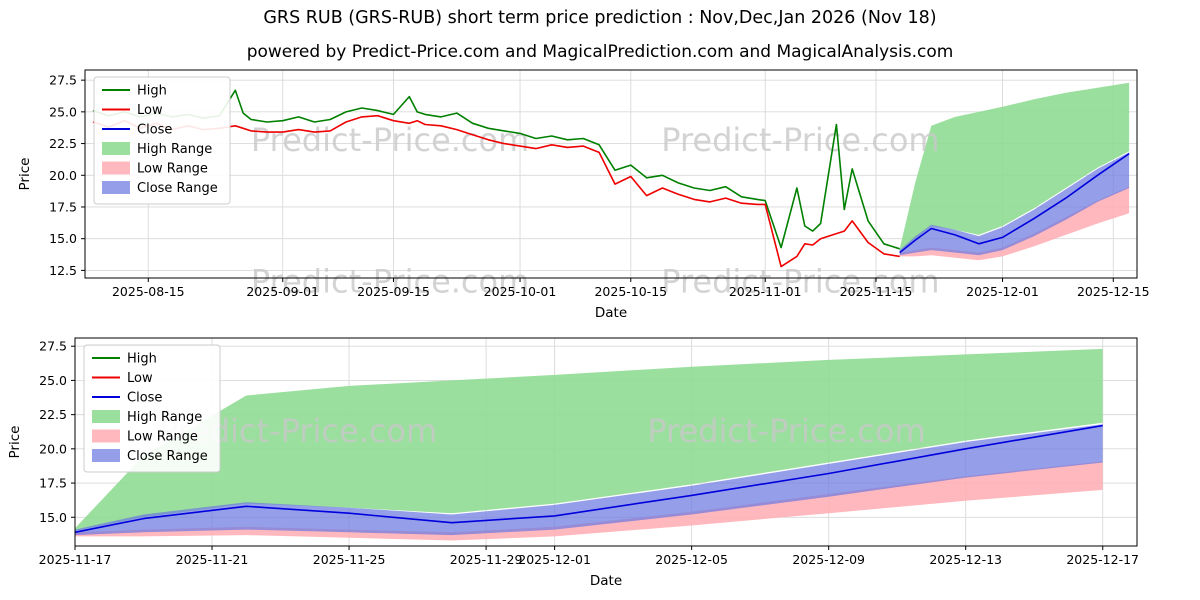  Describe the element at coordinates (349, 559) in the screenshot. I see `x-tick-label: 2025-11-25` at that location.